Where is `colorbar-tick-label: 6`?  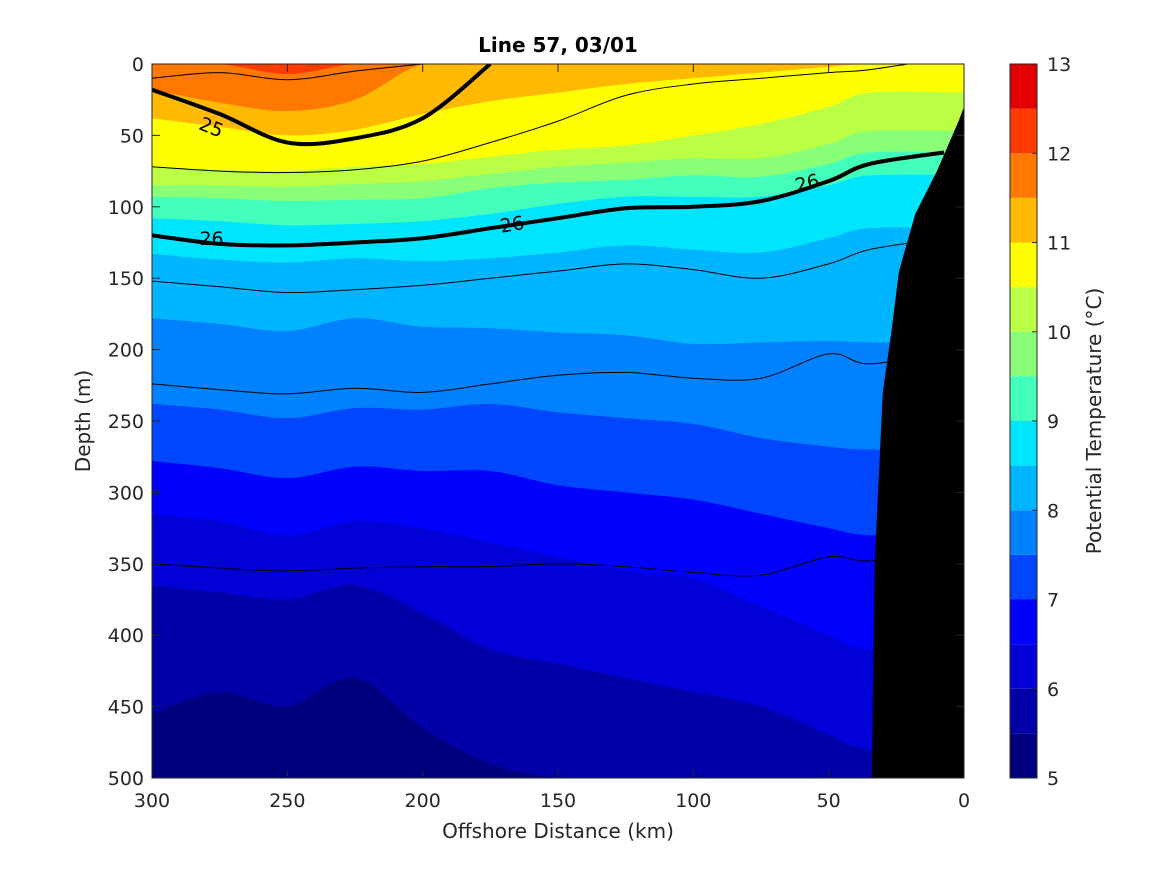 colorbar-tick-label: 6 is located at coordinates (1053, 690).